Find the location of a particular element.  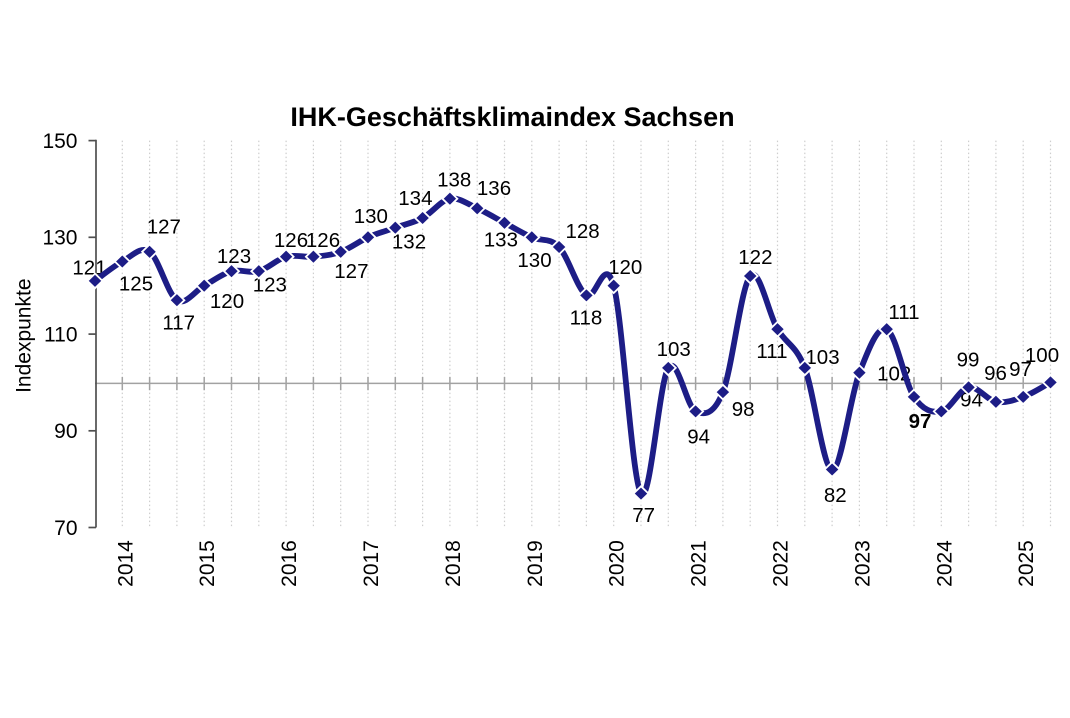

svg-text: 2020 is located at coordinates (617, 563).